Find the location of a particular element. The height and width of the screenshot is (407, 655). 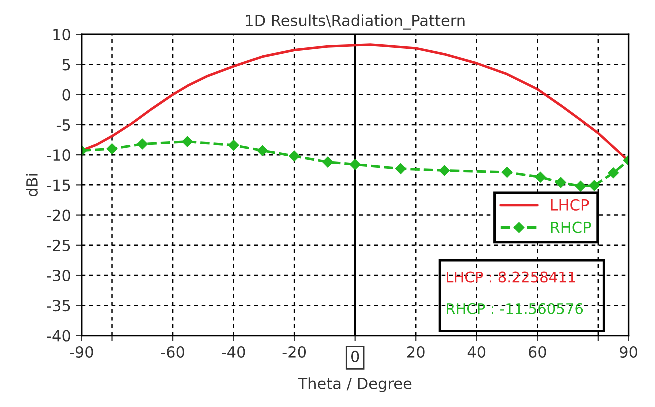

y-tick-label: 10 is located at coordinates (62, 35).